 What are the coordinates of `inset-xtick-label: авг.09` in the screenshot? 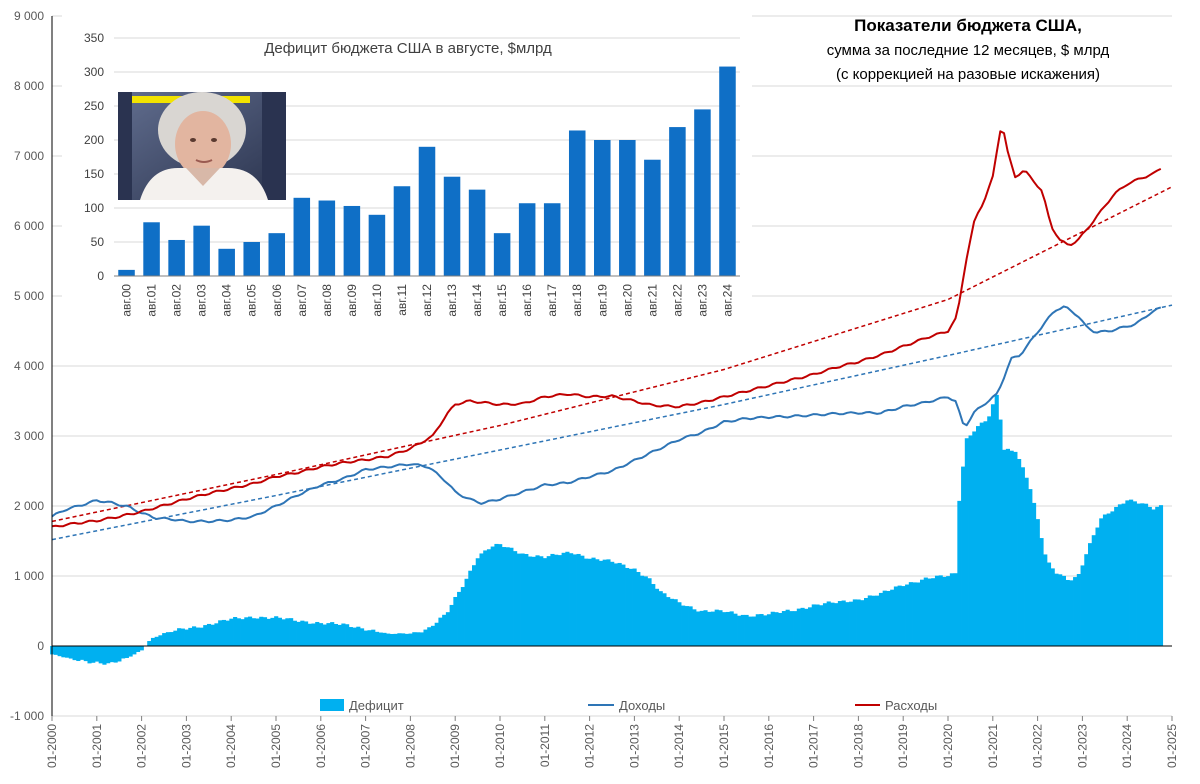 It's located at (352, 300).